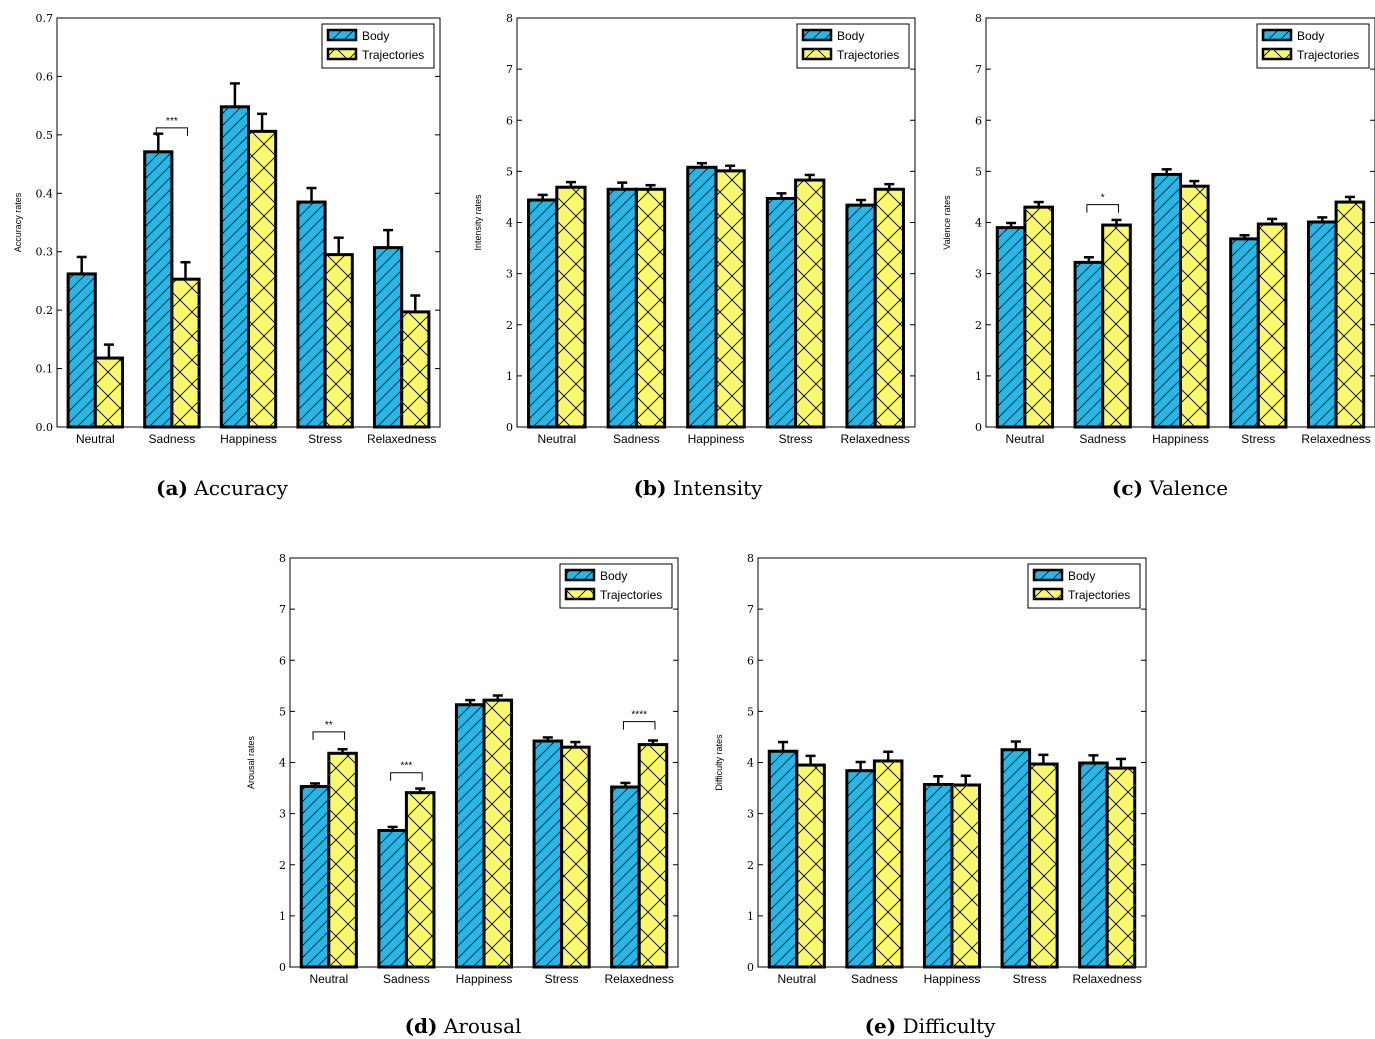 The width and height of the screenshot is (1375, 1039). Describe the element at coordinates (45, 252) in the screenshot. I see `y-tick-label: 0.3` at that location.